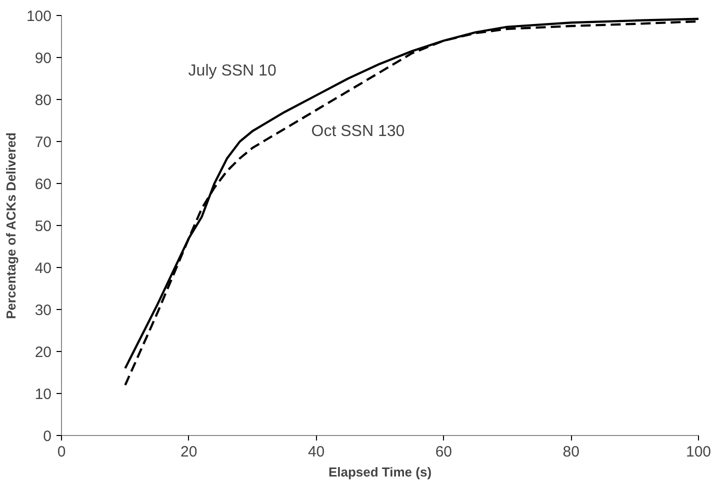 The width and height of the screenshot is (718, 482). What do you see at coordinates (43, 100) in the screenshot?
I see `y-tick-label: 80` at bounding box center [43, 100].